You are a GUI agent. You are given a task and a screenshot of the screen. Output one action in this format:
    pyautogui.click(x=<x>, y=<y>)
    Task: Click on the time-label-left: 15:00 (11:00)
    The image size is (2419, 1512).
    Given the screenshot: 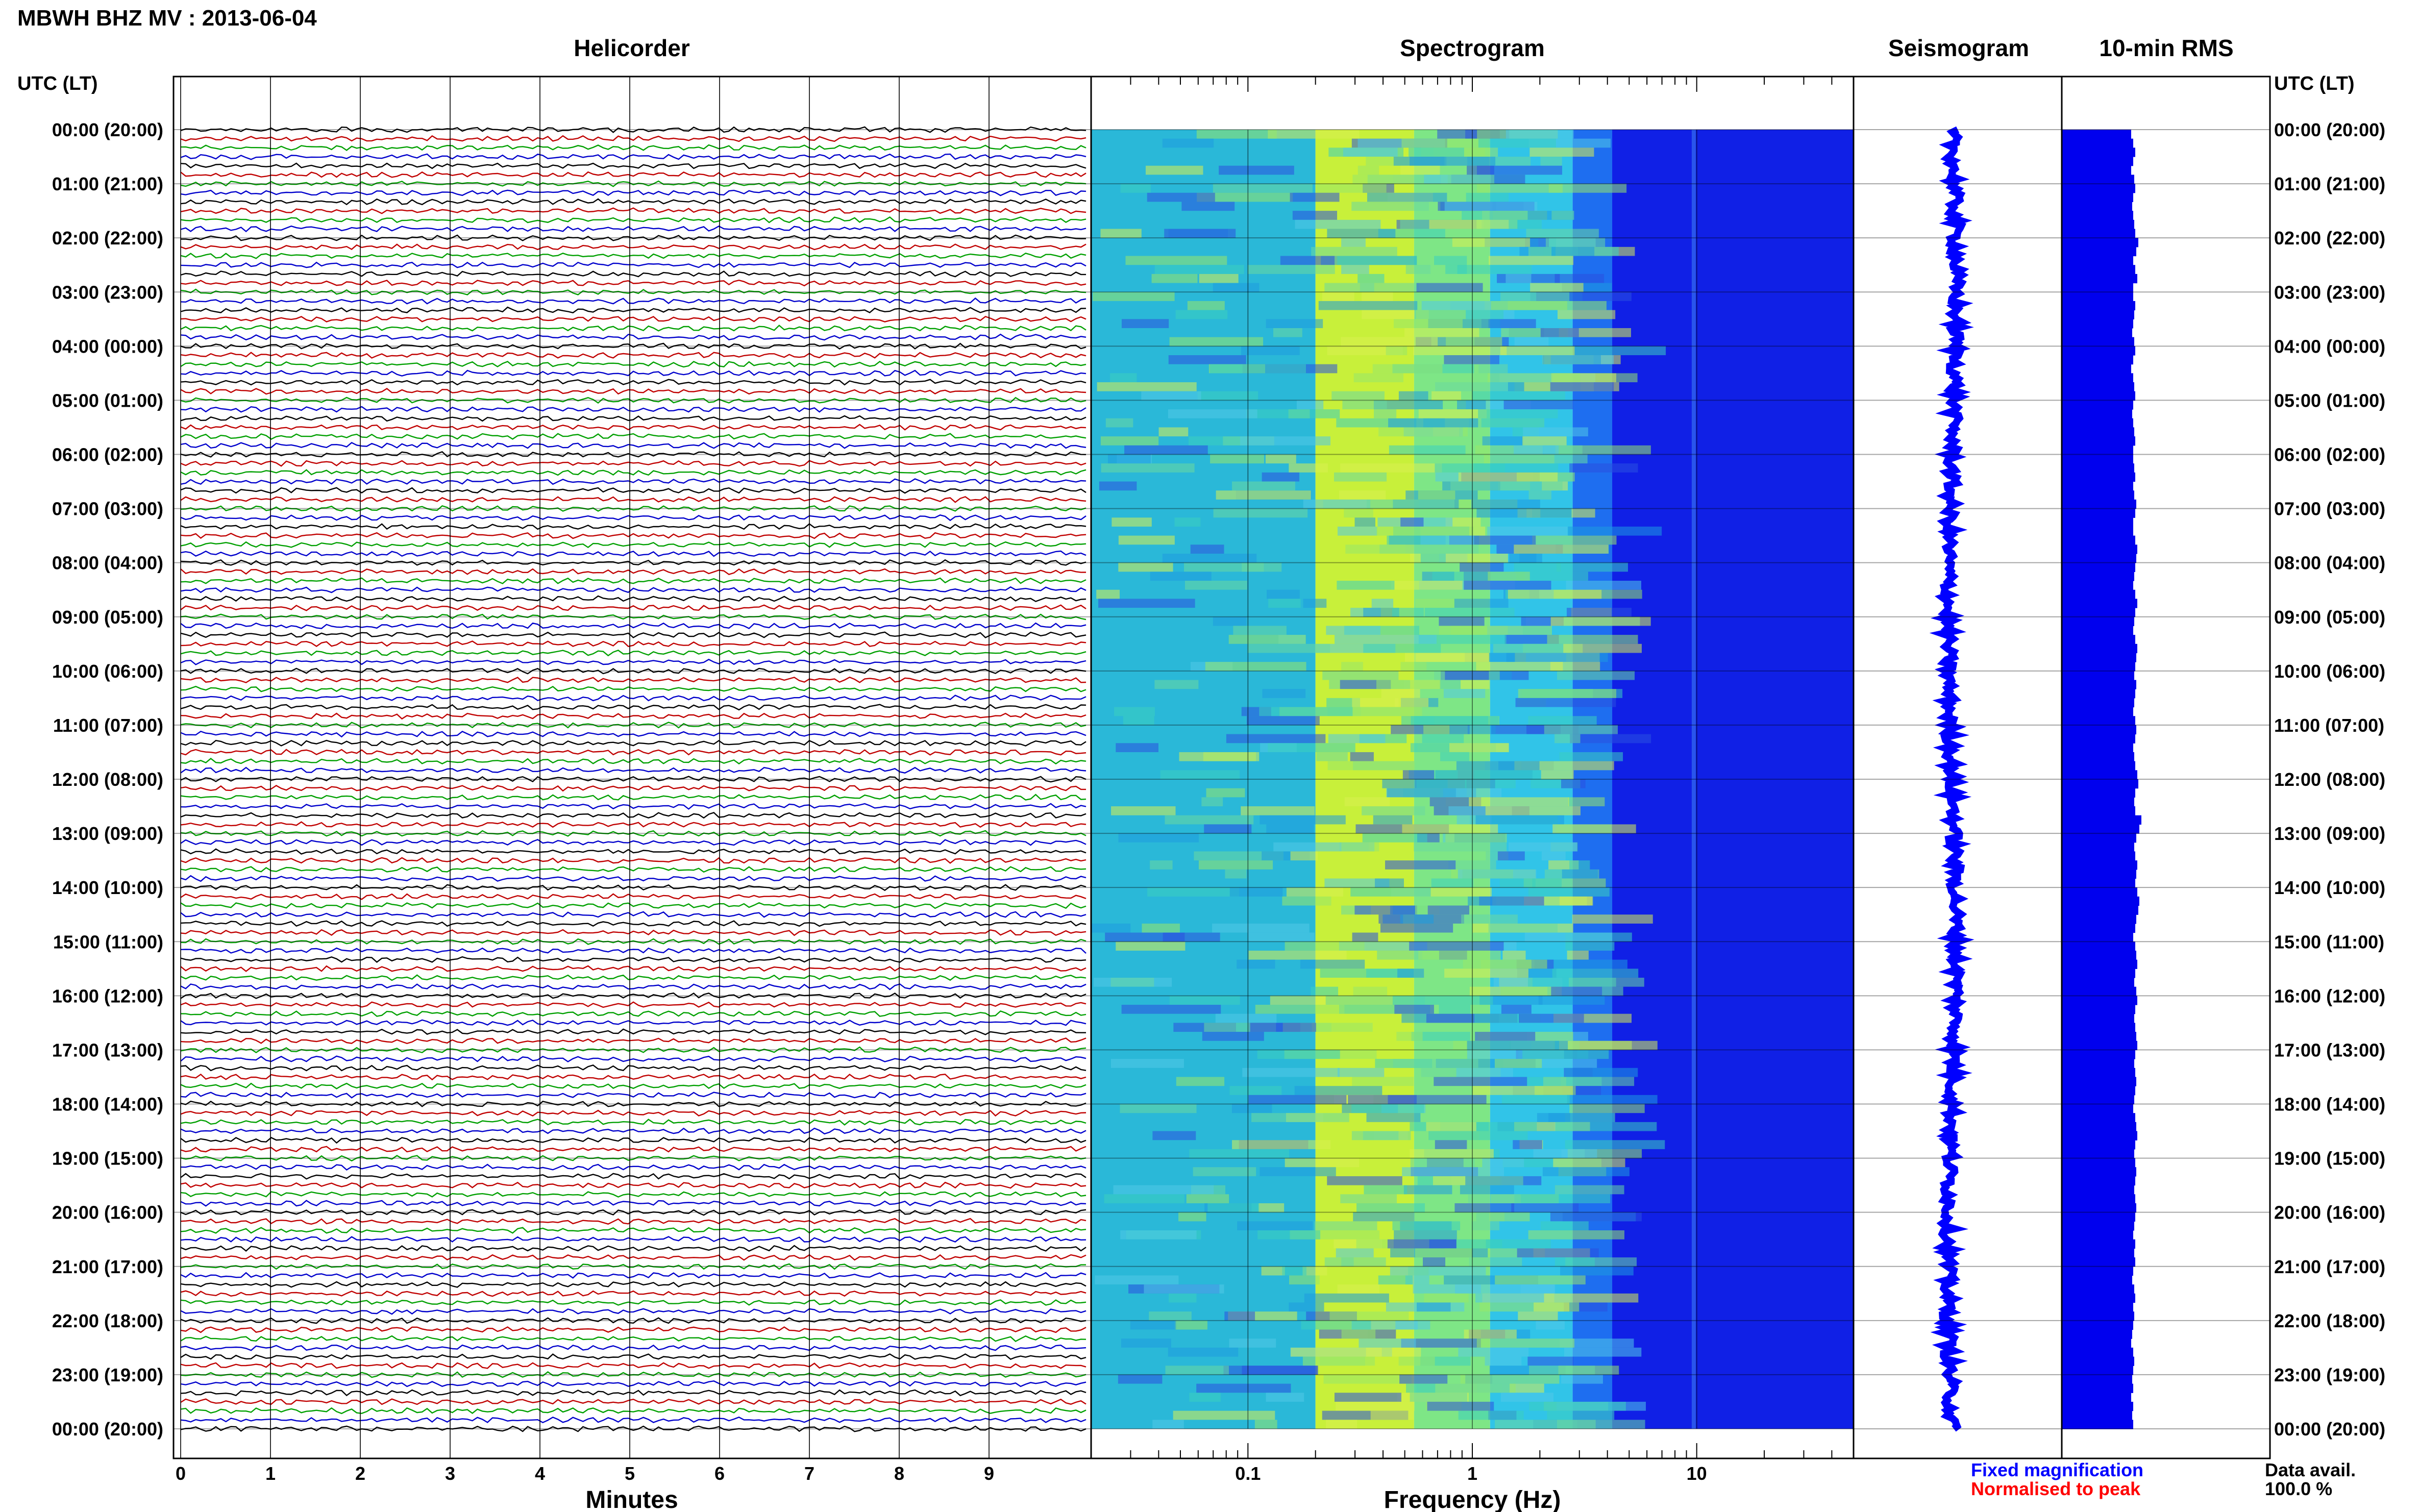 What is the action you would take?
    pyautogui.click(x=108, y=941)
    